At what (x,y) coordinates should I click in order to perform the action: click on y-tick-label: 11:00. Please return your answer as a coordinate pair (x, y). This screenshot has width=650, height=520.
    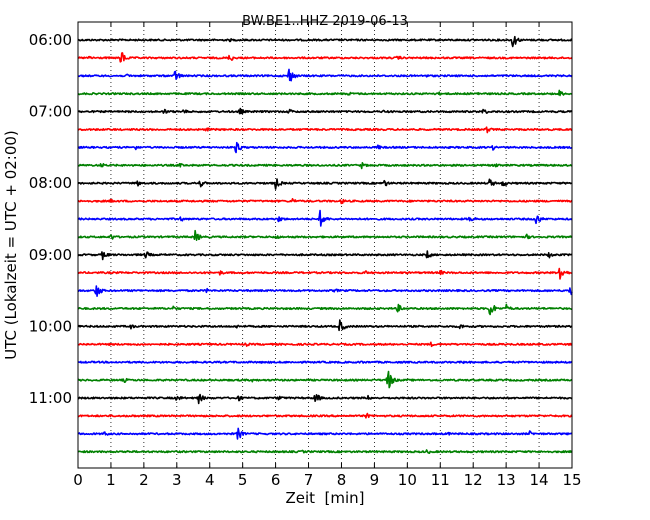
    Looking at the image, I should click on (50, 398).